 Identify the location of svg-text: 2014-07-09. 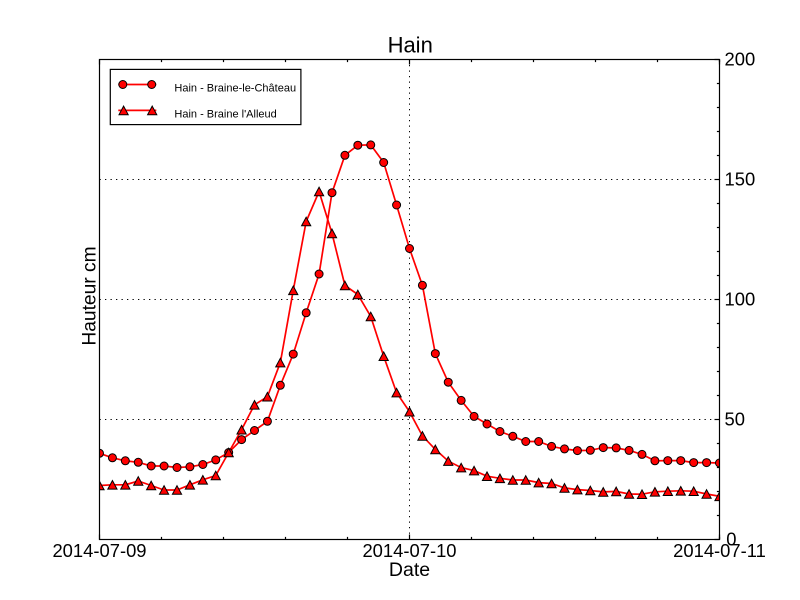
(99, 550).